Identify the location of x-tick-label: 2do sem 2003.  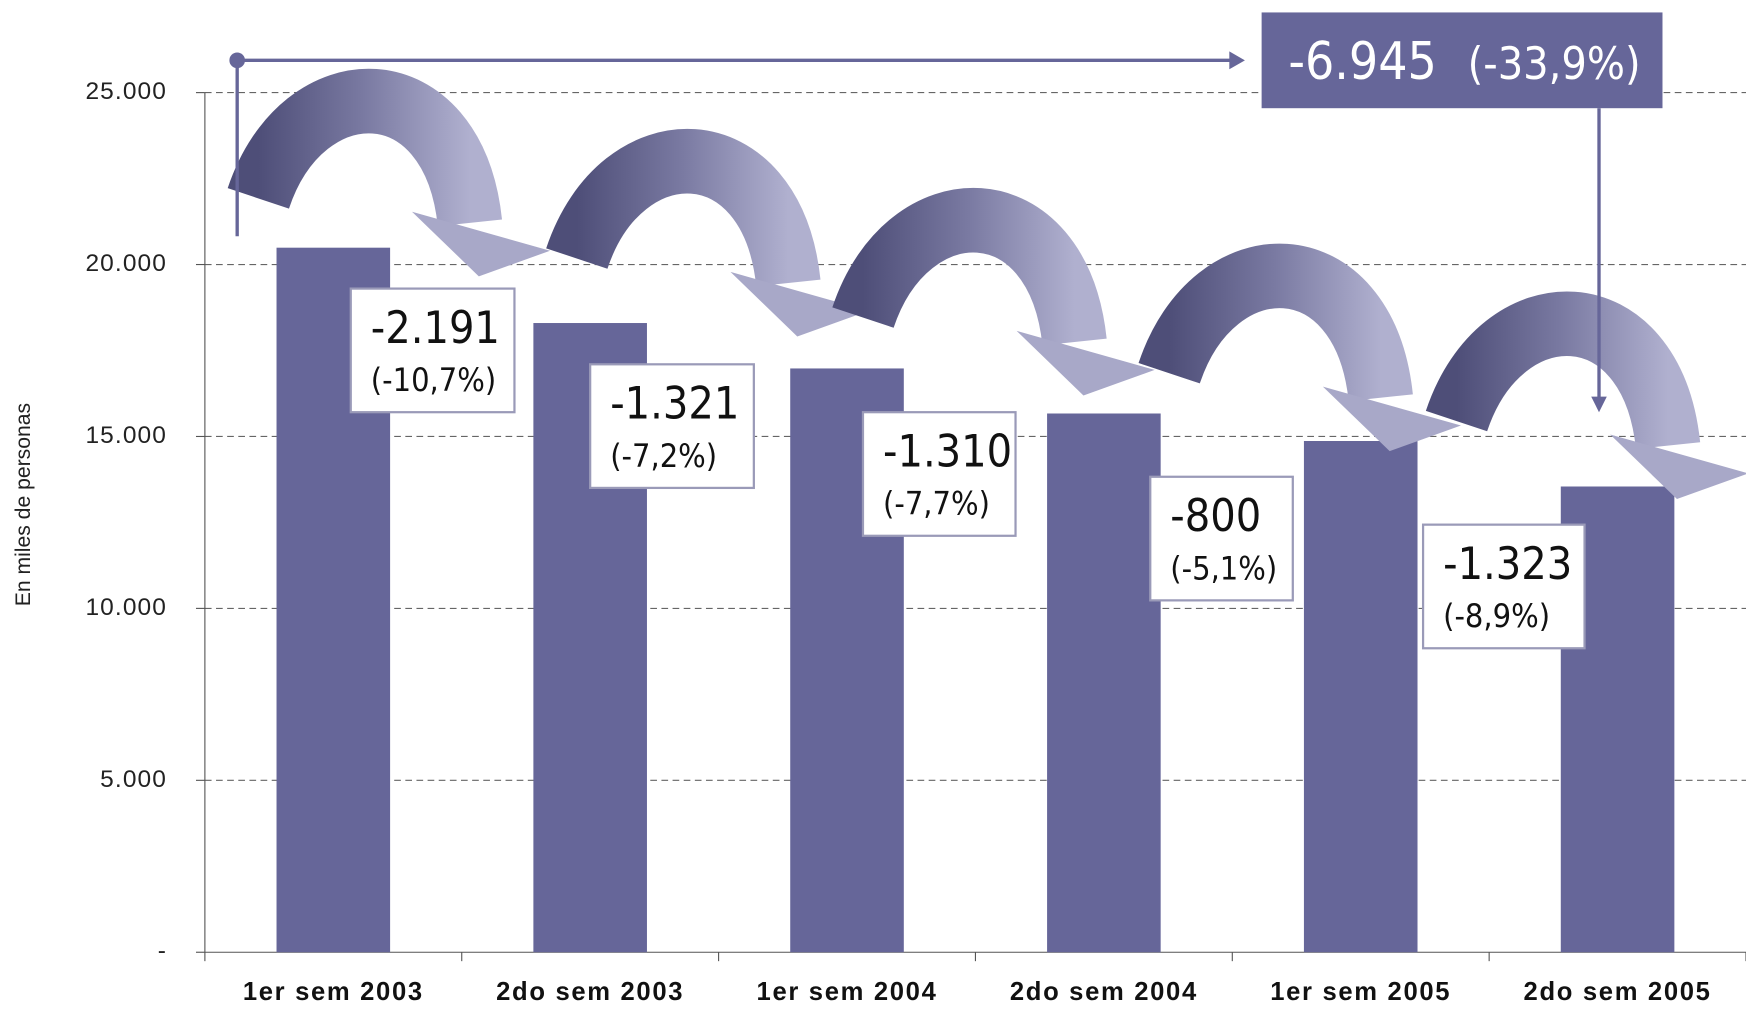
(590, 992).